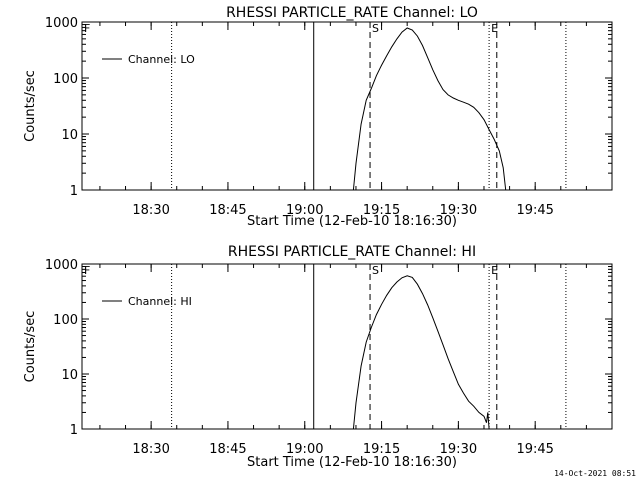 The width and height of the screenshot is (640, 480). I want to click on chart-title: RHESSI PARTICLE_RATE Channel: LO, so click(352, 13).